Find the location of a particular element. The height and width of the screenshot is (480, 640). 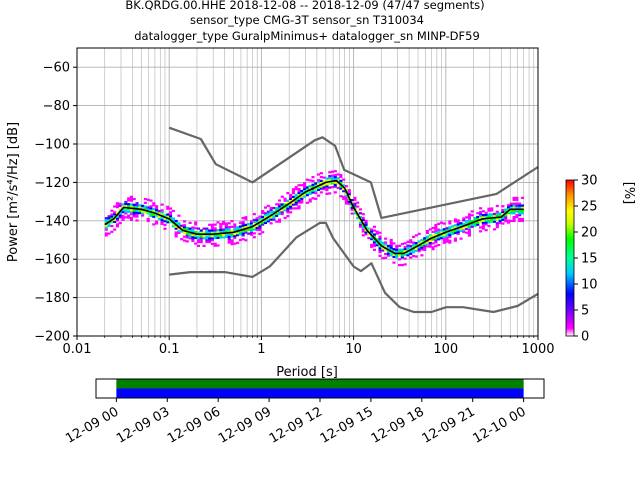

timeline-tick-label: 12-09 15 is located at coordinates (347, 425).